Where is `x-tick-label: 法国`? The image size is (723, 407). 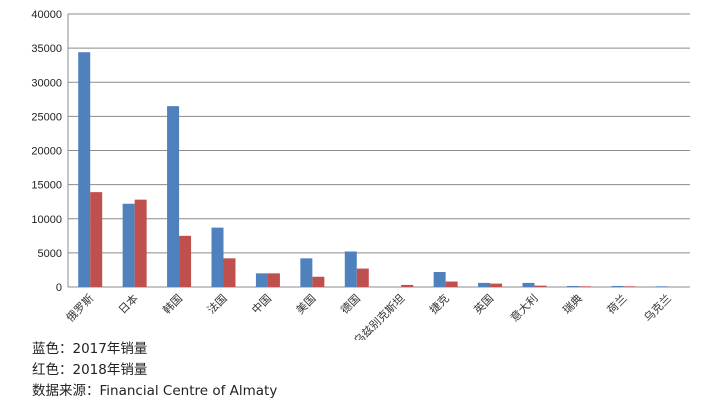 x-tick-label: 法国 is located at coordinates (216, 303).